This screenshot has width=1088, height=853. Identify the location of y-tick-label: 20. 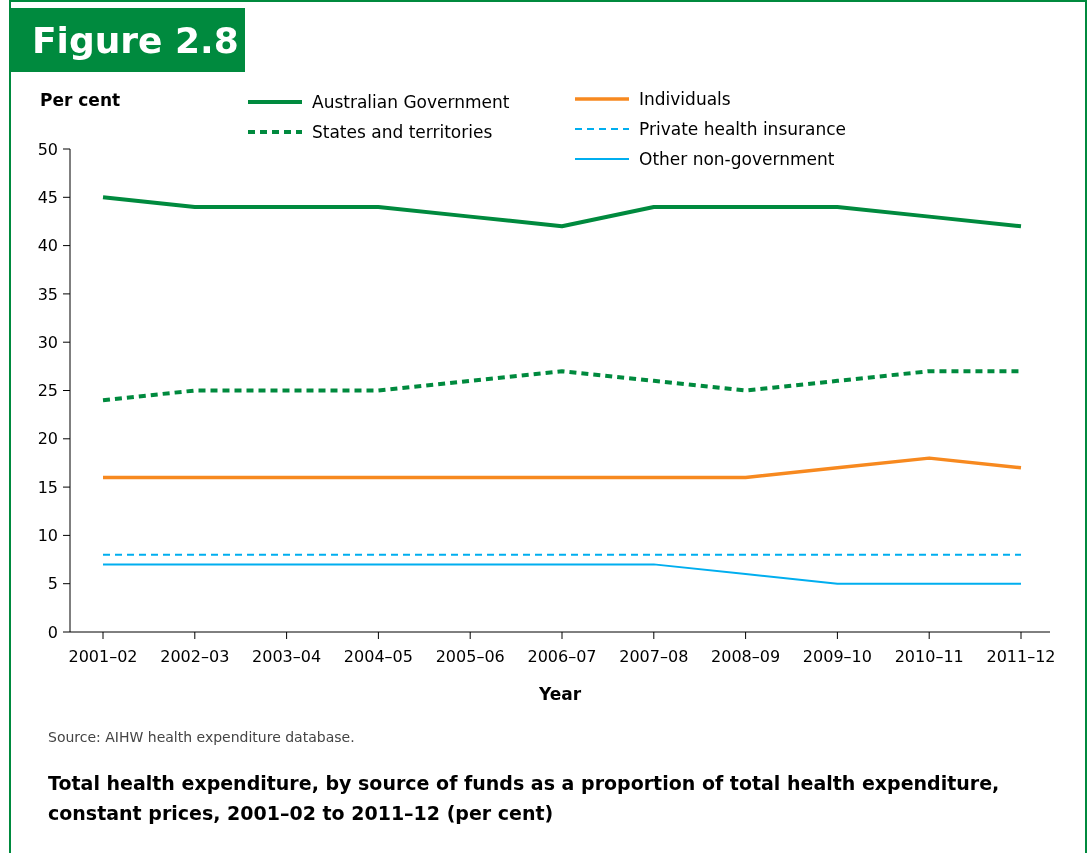
(47, 439).